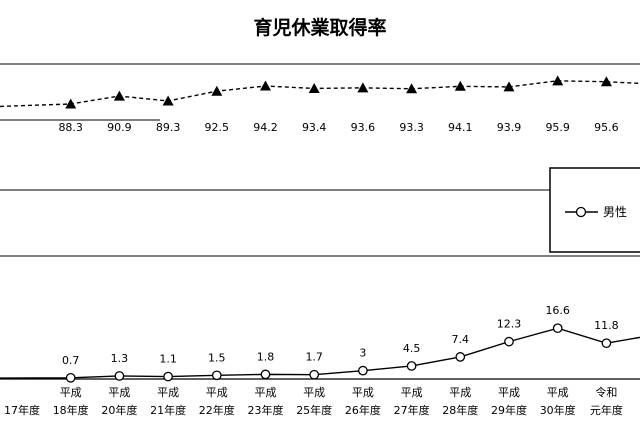 The width and height of the screenshot is (640, 425). I want to click on male-label-9: 7.4, so click(461, 339).